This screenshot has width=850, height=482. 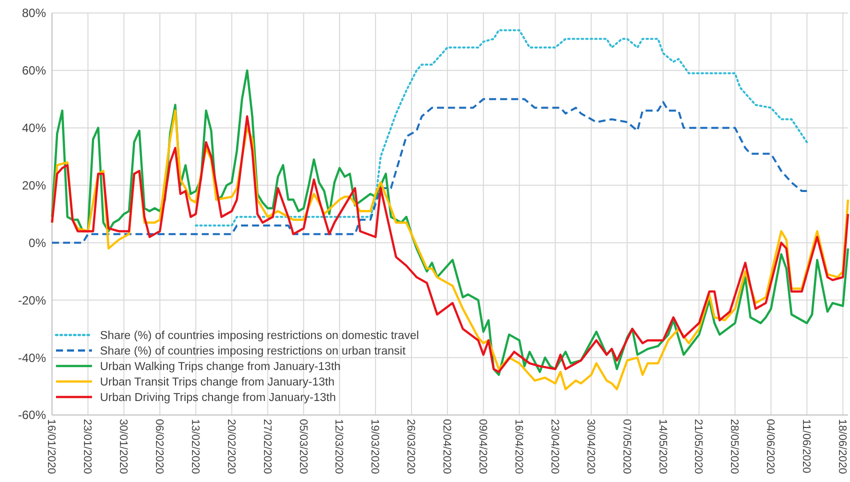 What do you see at coordinates (158, 446) in the screenshot?
I see `x-tick-label: 06/02/2020` at bounding box center [158, 446].